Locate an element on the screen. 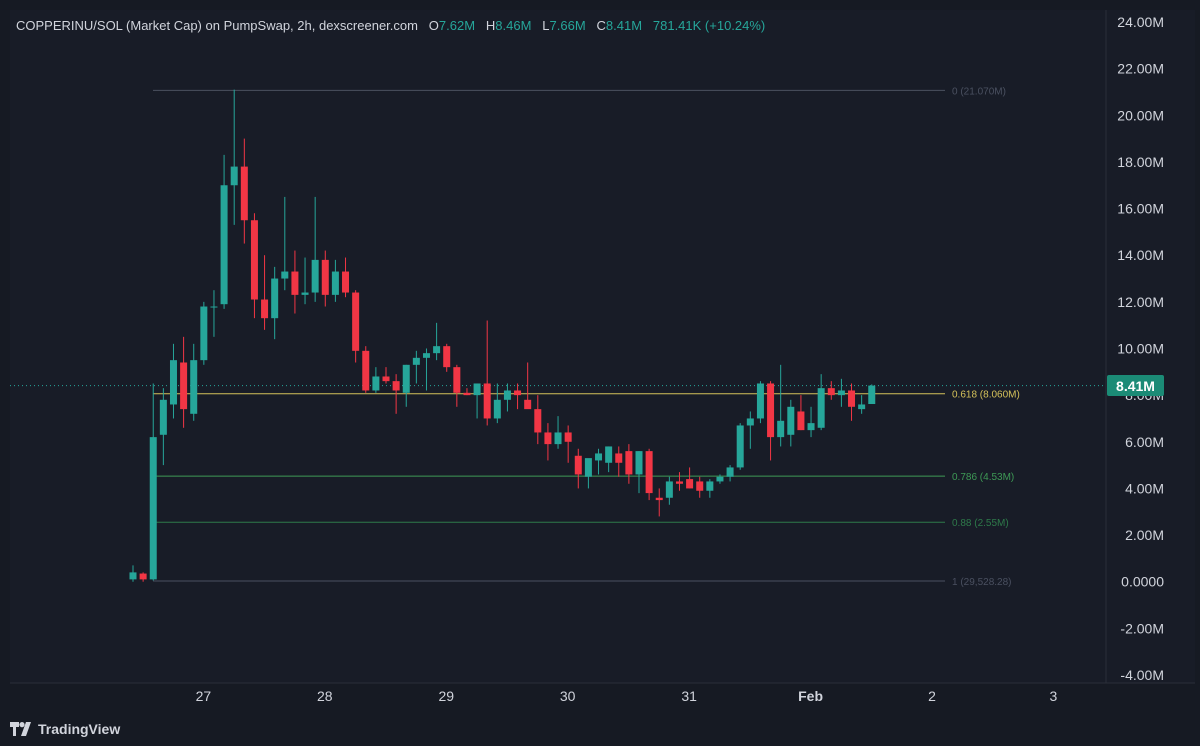 The height and width of the screenshot is (746, 1200). open-label: O is located at coordinates (433, 25).